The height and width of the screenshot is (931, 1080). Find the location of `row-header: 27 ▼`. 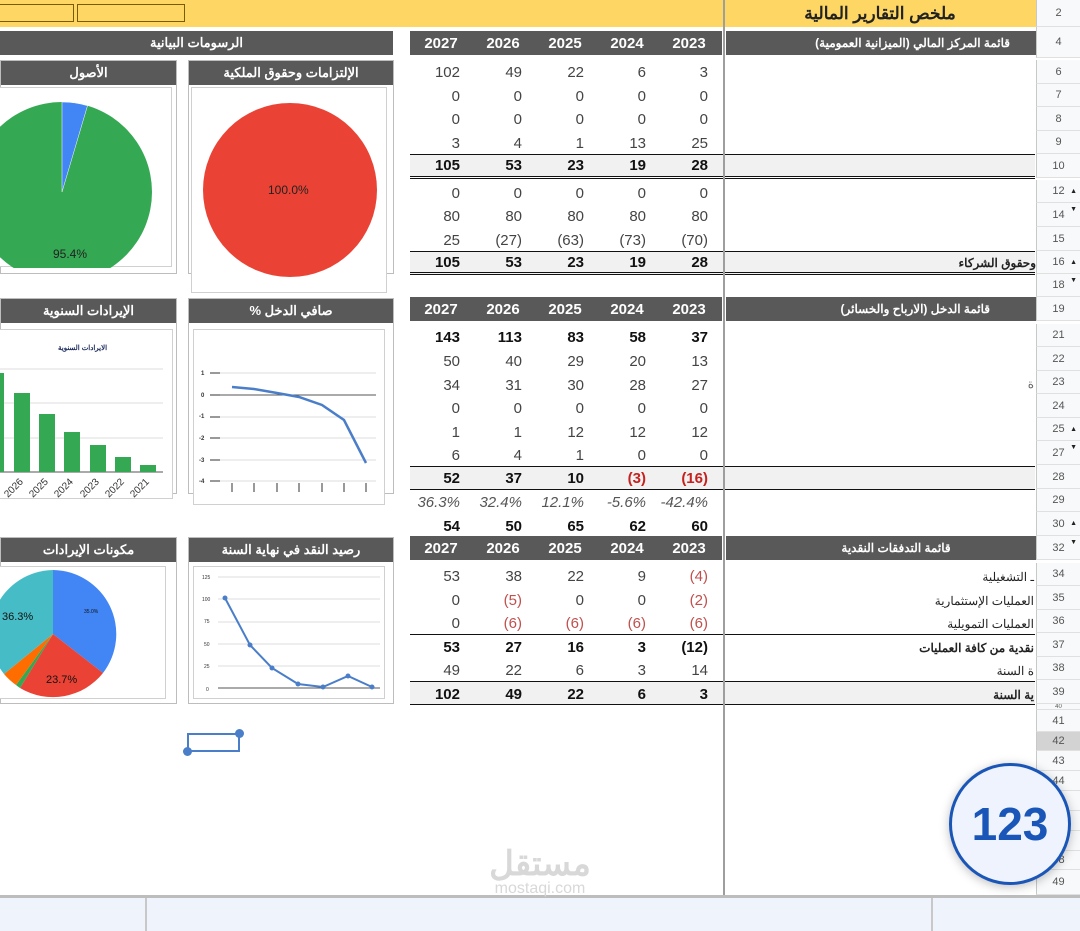

row-header: 27 ▼ is located at coordinates (1058, 453).